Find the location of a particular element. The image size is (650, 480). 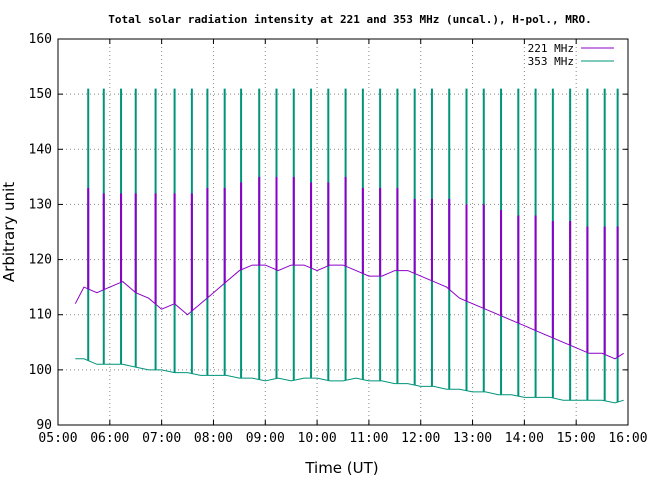

x-axis-label: Time (UT) is located at coordinates (341, 468).